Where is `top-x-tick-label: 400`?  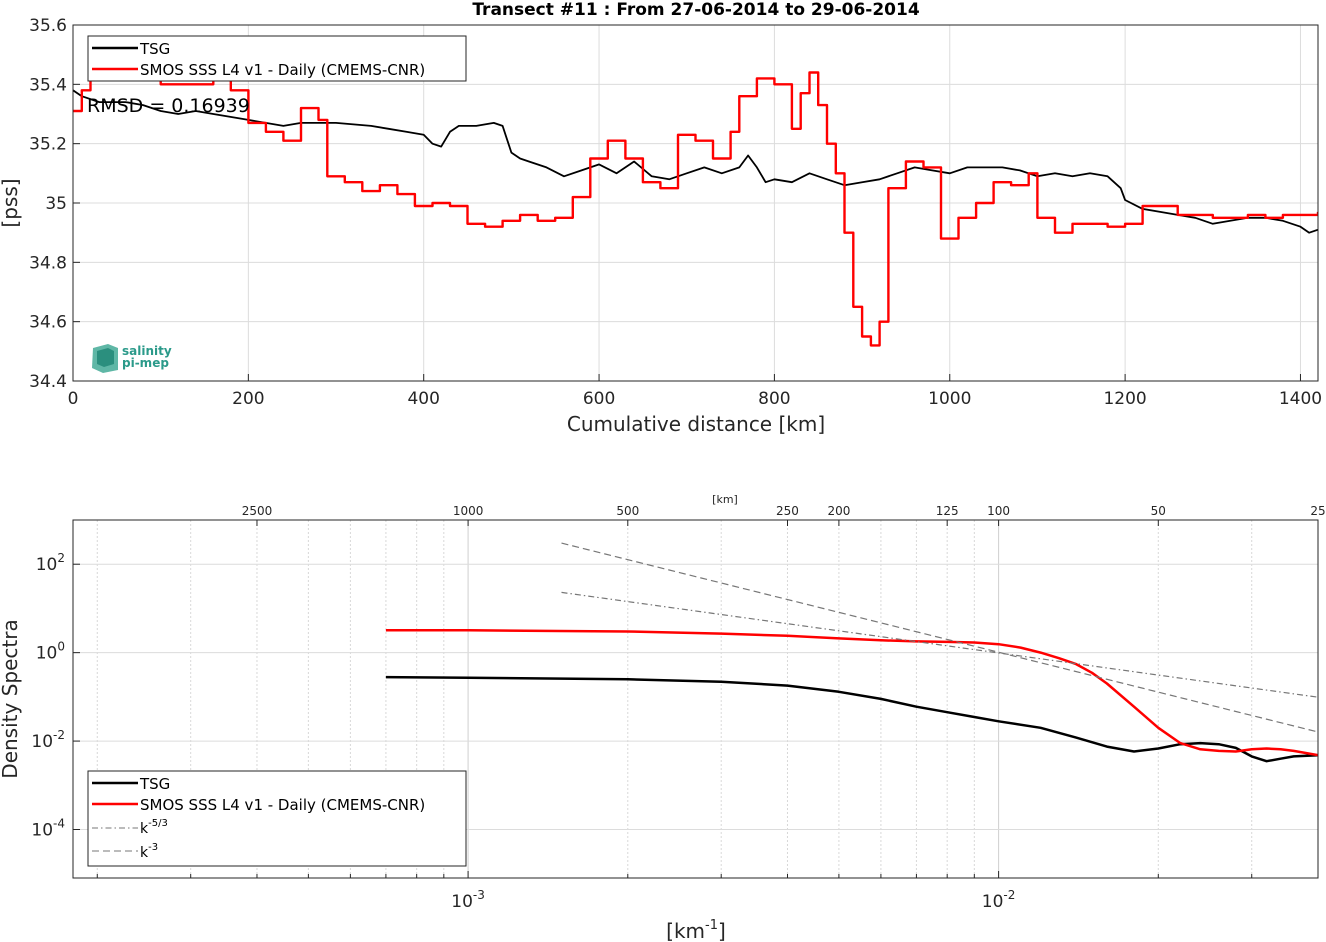
top-x-tick-label: 400 is located at coordinates (423, 399).